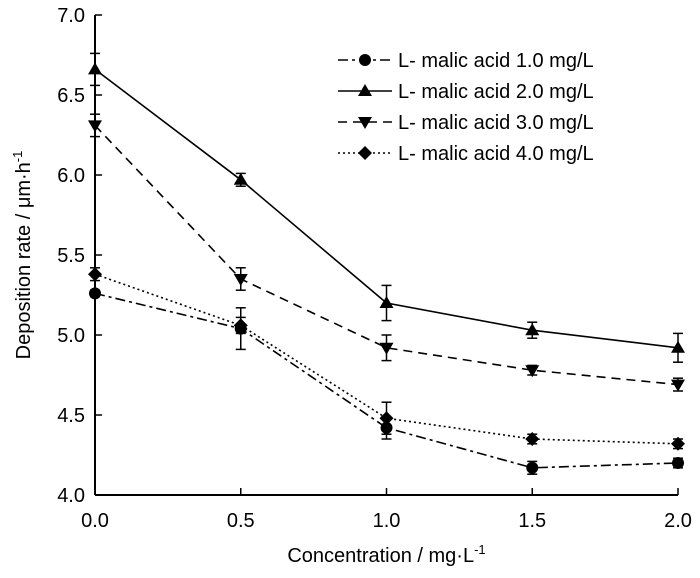 This screenshot has height=578, width=700. What do you see at coordinates (532, 521) in the screenshot?
I see `x-tick-label: 1.5` at bounding box center [532, 521].